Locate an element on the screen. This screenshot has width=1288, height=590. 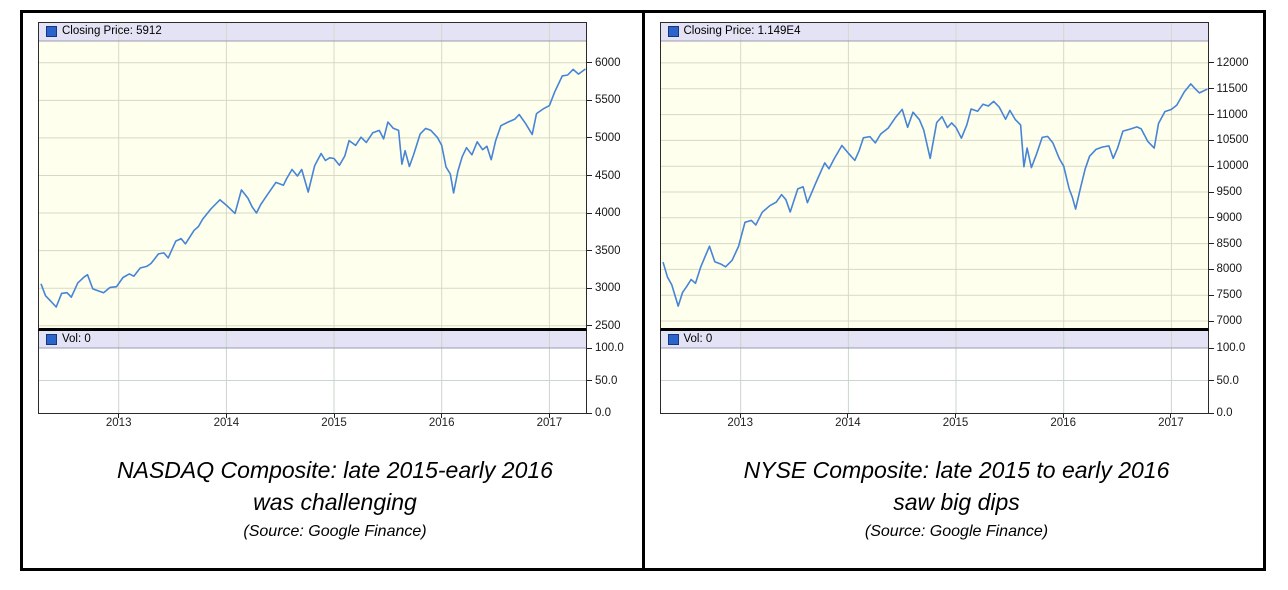
caption-line-2: saw big dips is located at coordinates (956, 502).